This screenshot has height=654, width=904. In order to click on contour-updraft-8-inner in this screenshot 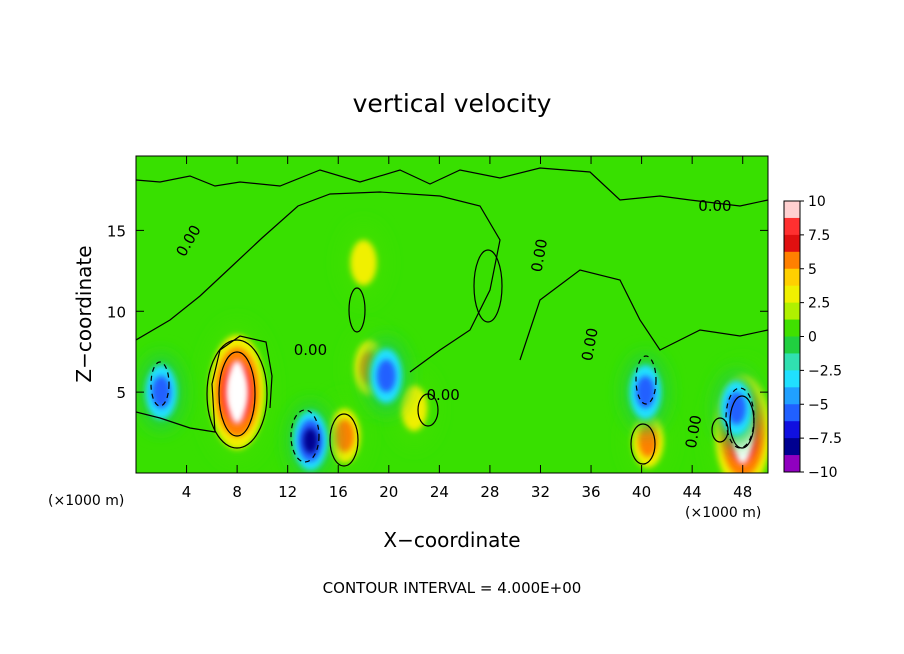, I will do `click(237, 394)`.